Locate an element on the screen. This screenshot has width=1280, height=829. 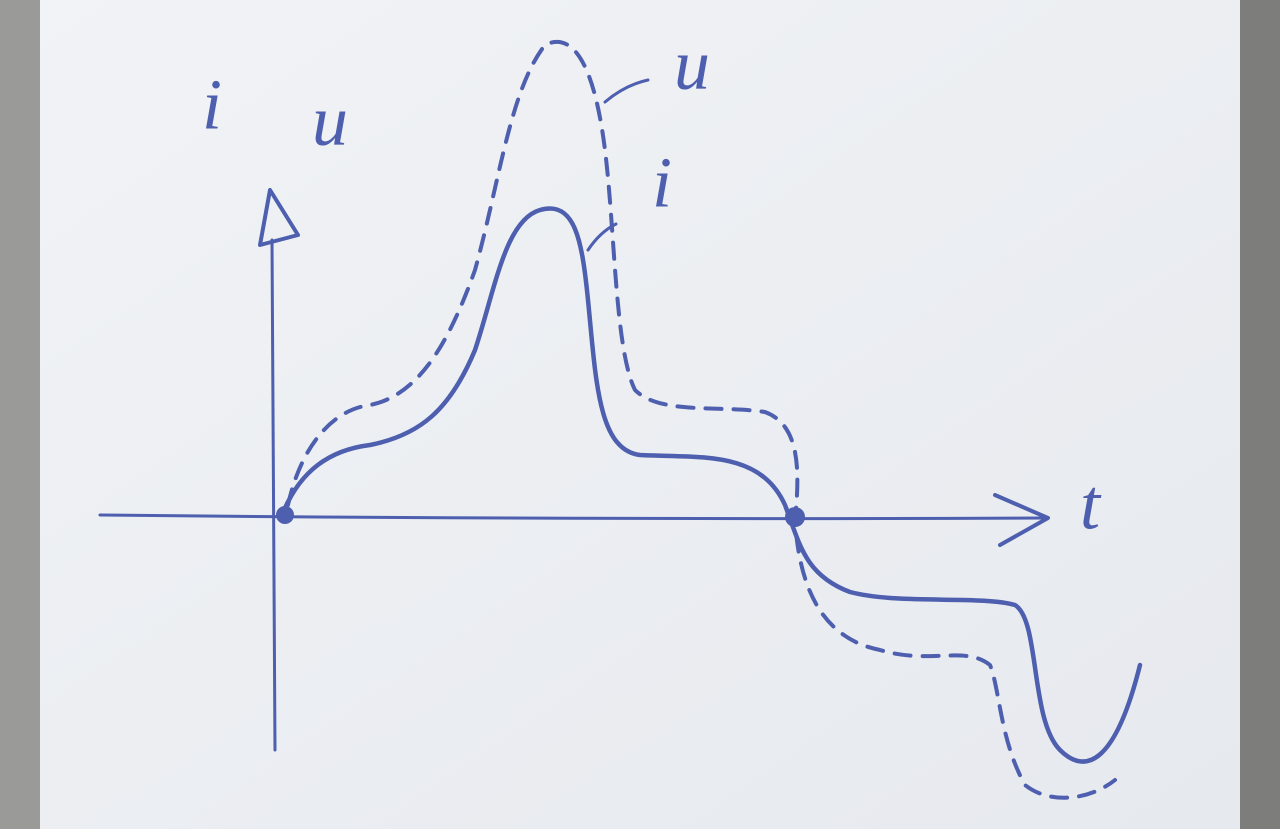
frame-right is located at coordinates (1260, 414).